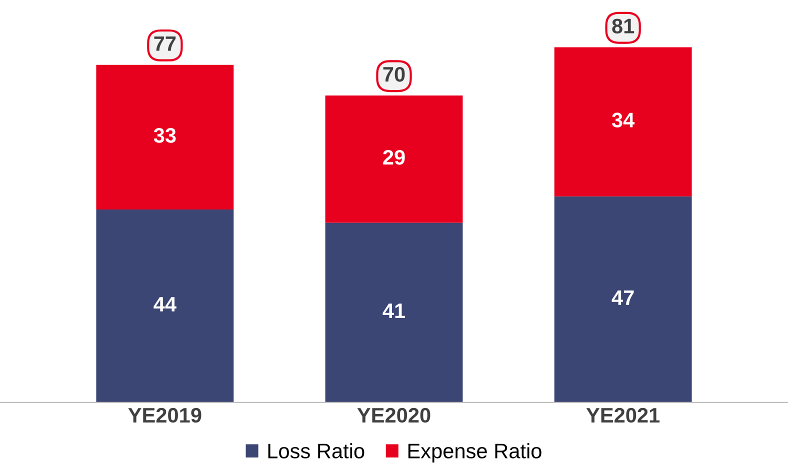  What do you see at coordinates (475, 453) in the screenshot?
I see `legend-label: Expense Ratio` at bounding box center [475, 453].